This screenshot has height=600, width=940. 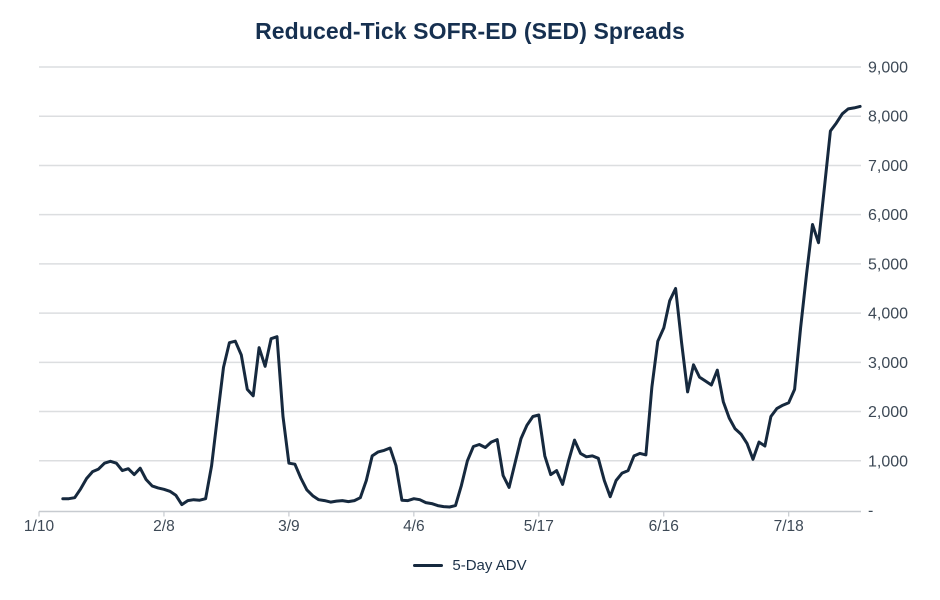 I want to click on legend-line-swatch, so click(x=428, y=565).